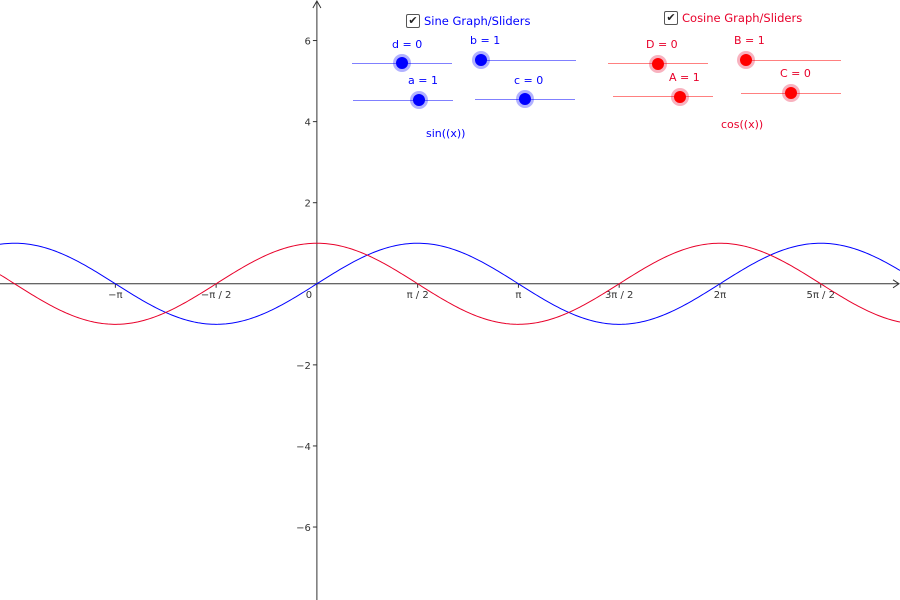 This screenshot has width=900, height=600. Describe the element at coordinates (303, 366) in the screenshot. I see `y-tick-label: −2` at that location.